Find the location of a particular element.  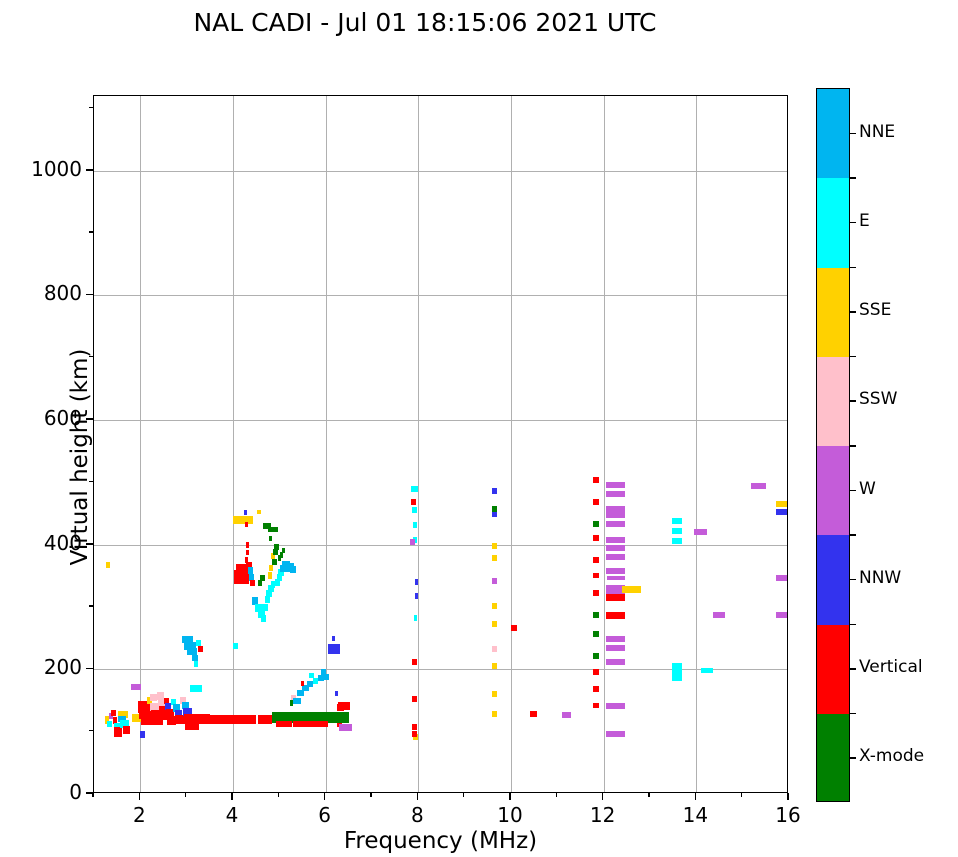

y-tick-label: 1000 is located at coordinates (56, 168).